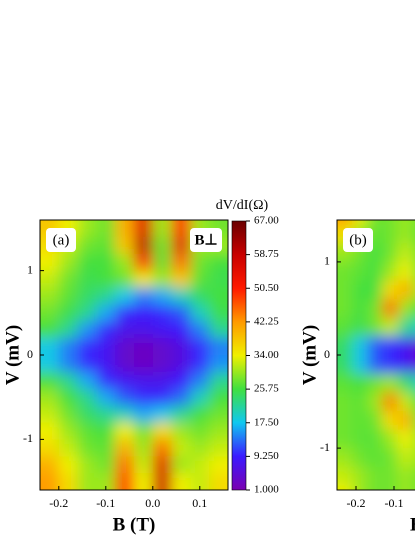 The image size is (415, 537). What do you see at coordinates (266, 490) in the screenshot?
I see `colorbar-tick-label: 1.000` at bounding box center [266, 490].